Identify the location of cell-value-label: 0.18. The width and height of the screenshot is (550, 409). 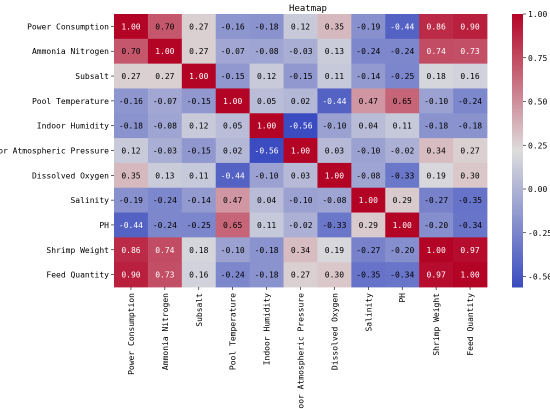
(198, 250).